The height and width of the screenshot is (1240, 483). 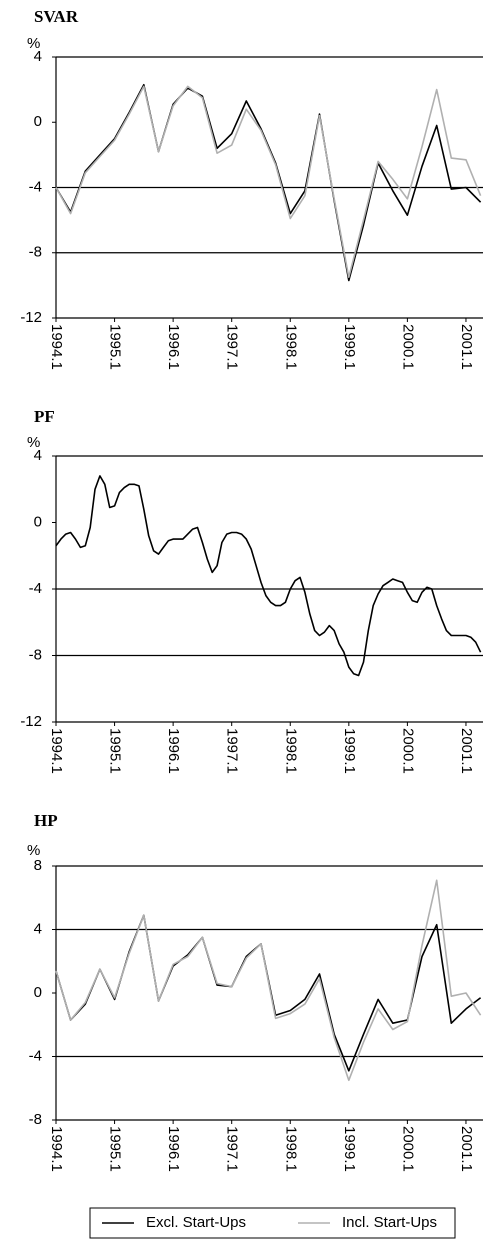 I want to click on legend-label: Excl. Start-Ups, so click(x=196, y=1222).